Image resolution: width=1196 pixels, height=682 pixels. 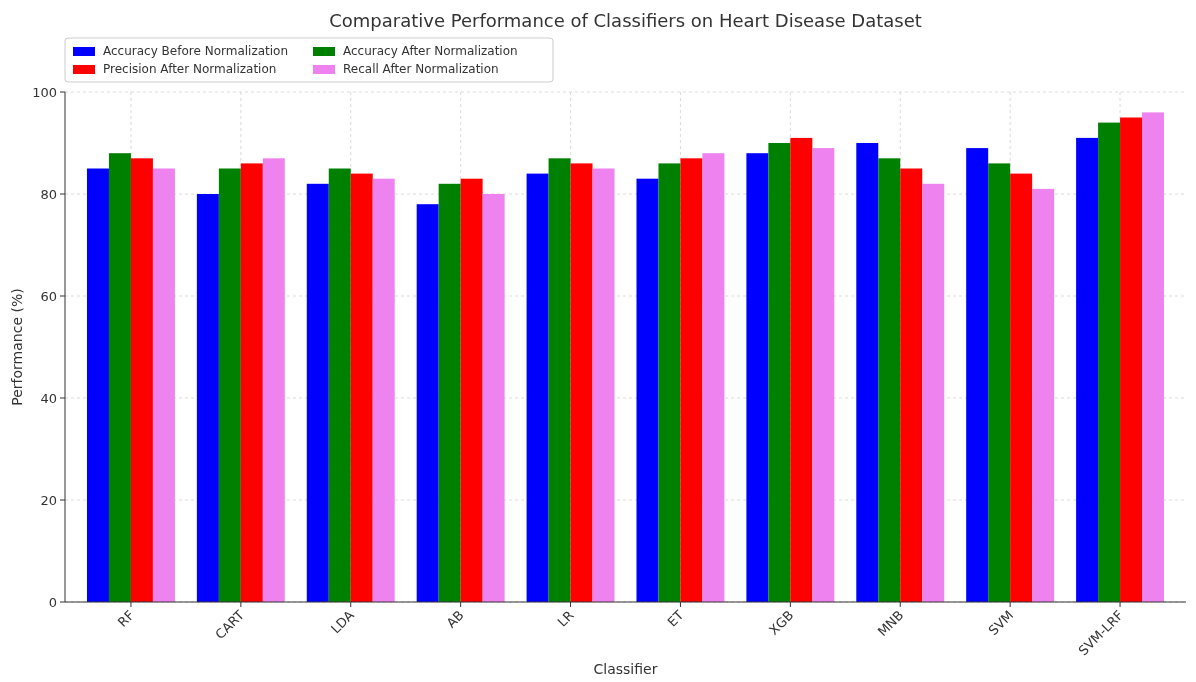 I want to click on x-tick-label: LDA, so click(x=342, y=622).